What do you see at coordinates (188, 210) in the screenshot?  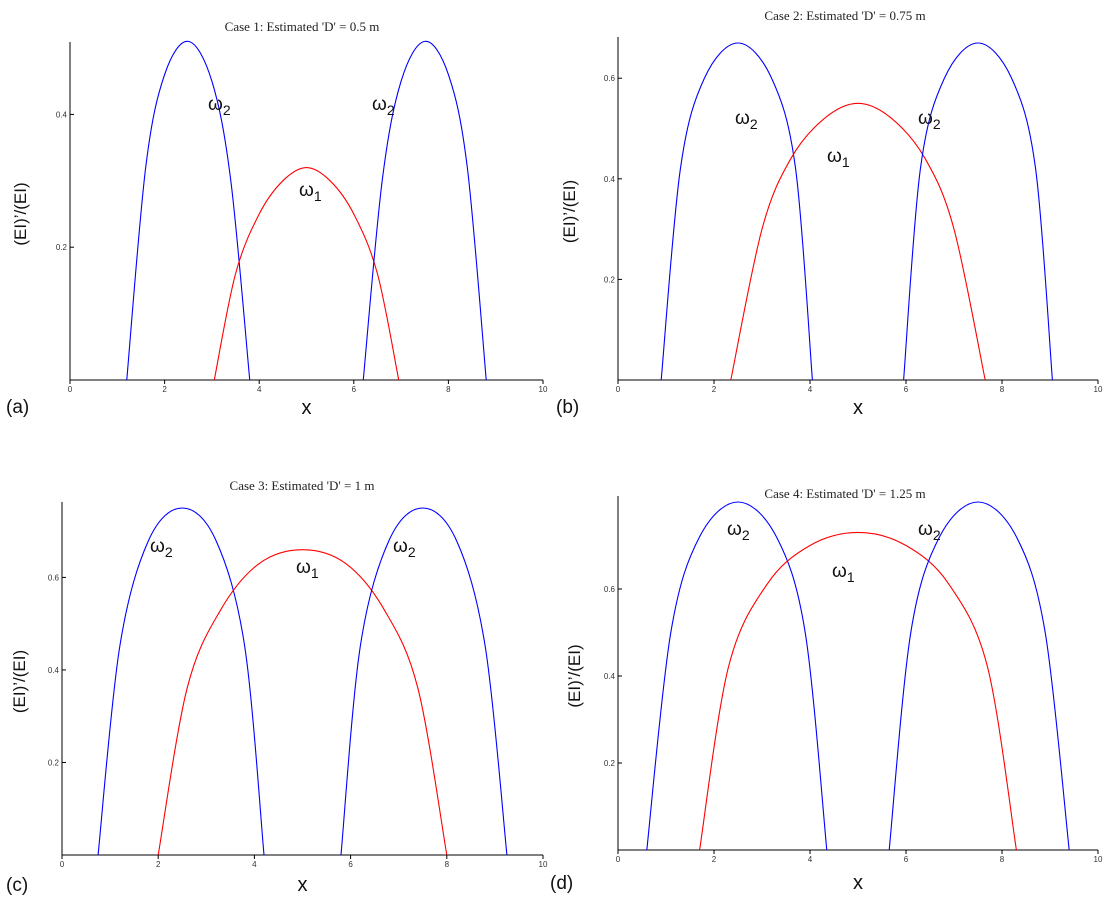 I see `curve-a-0-omega2` at bounding box center [188, 210].